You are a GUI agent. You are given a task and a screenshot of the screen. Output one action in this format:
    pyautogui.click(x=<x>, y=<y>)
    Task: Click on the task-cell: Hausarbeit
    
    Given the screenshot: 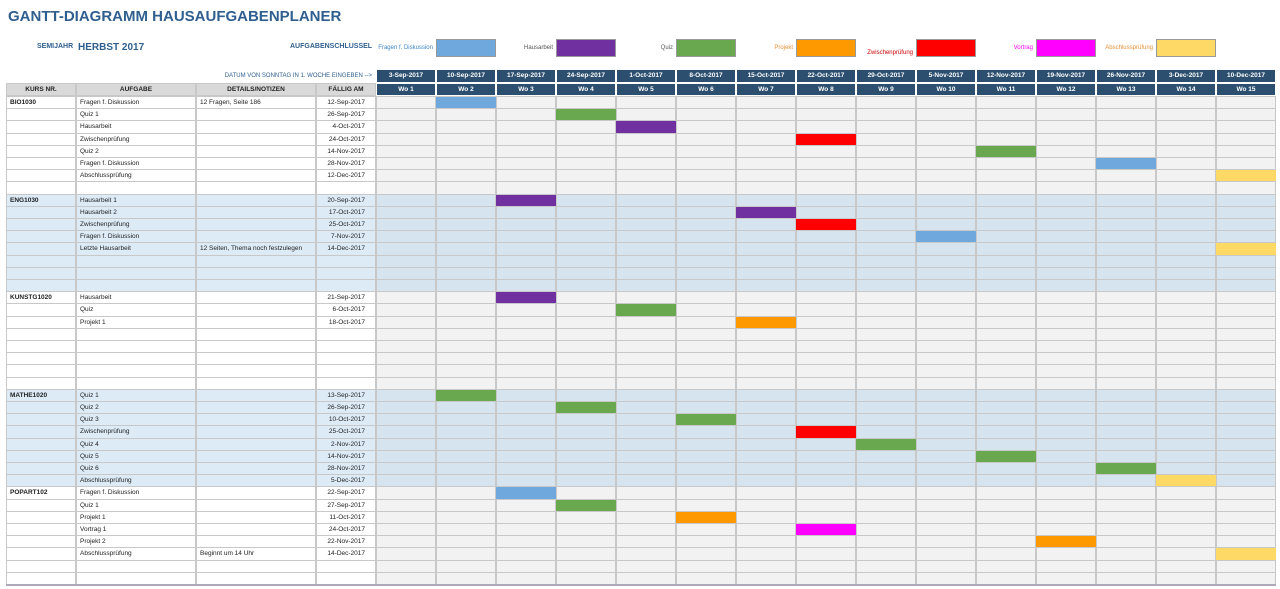 What is the action you would take?
    pyautogui.click(x=136, y=298)
    